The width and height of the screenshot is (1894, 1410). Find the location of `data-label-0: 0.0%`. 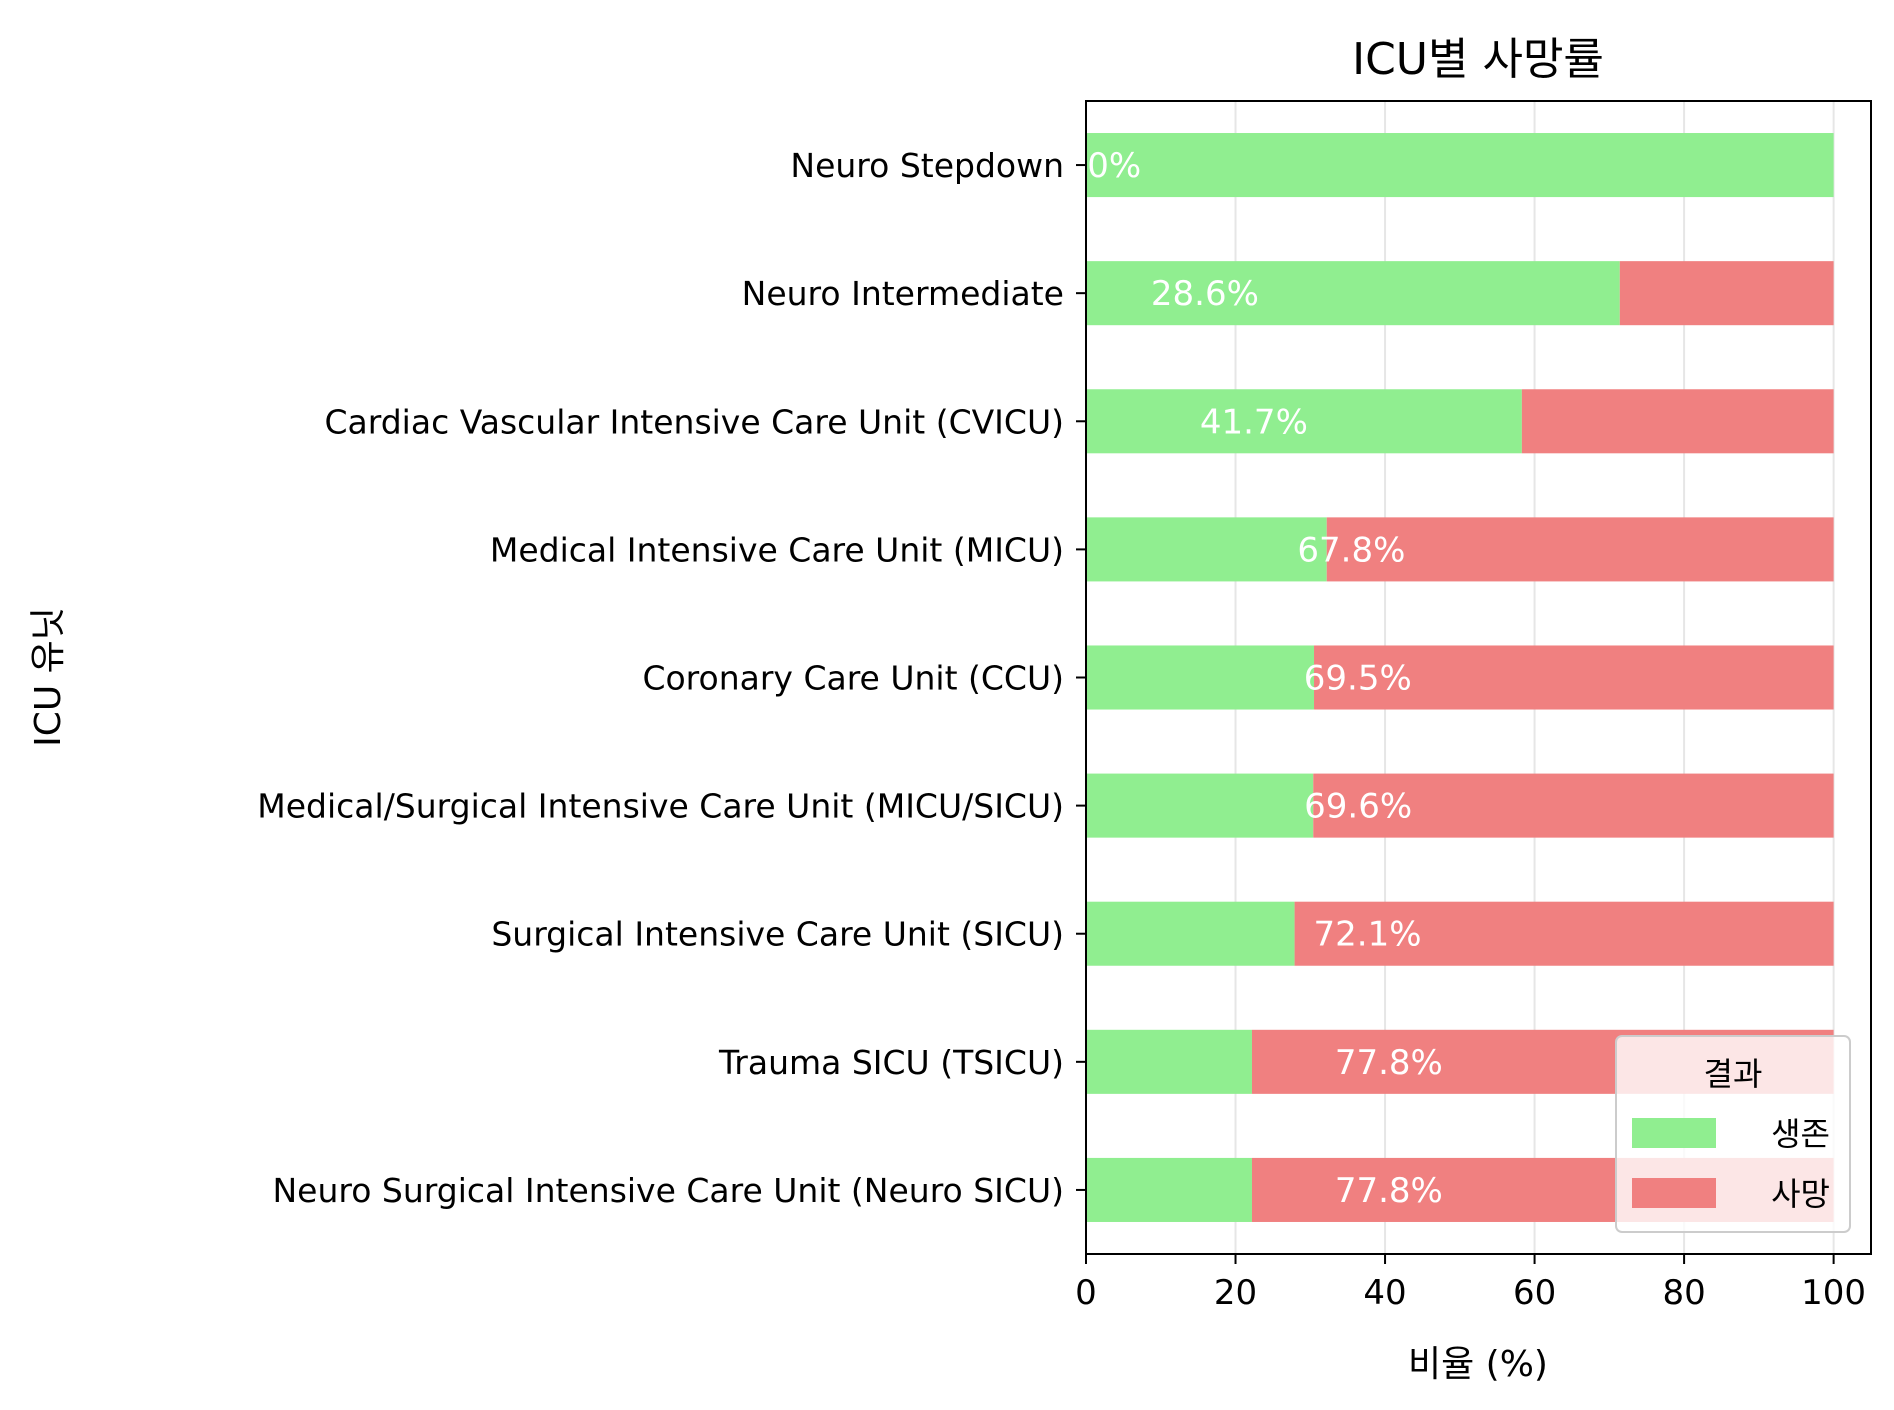

data-label-0: 0.0% is located at coordinates (1098, 166).